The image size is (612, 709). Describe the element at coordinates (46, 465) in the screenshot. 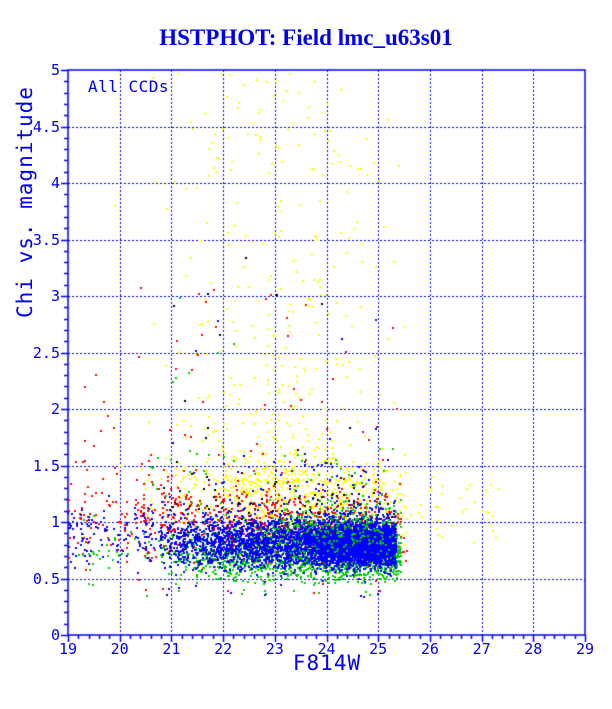

I see `y-tick-label: 1.5` at that location.